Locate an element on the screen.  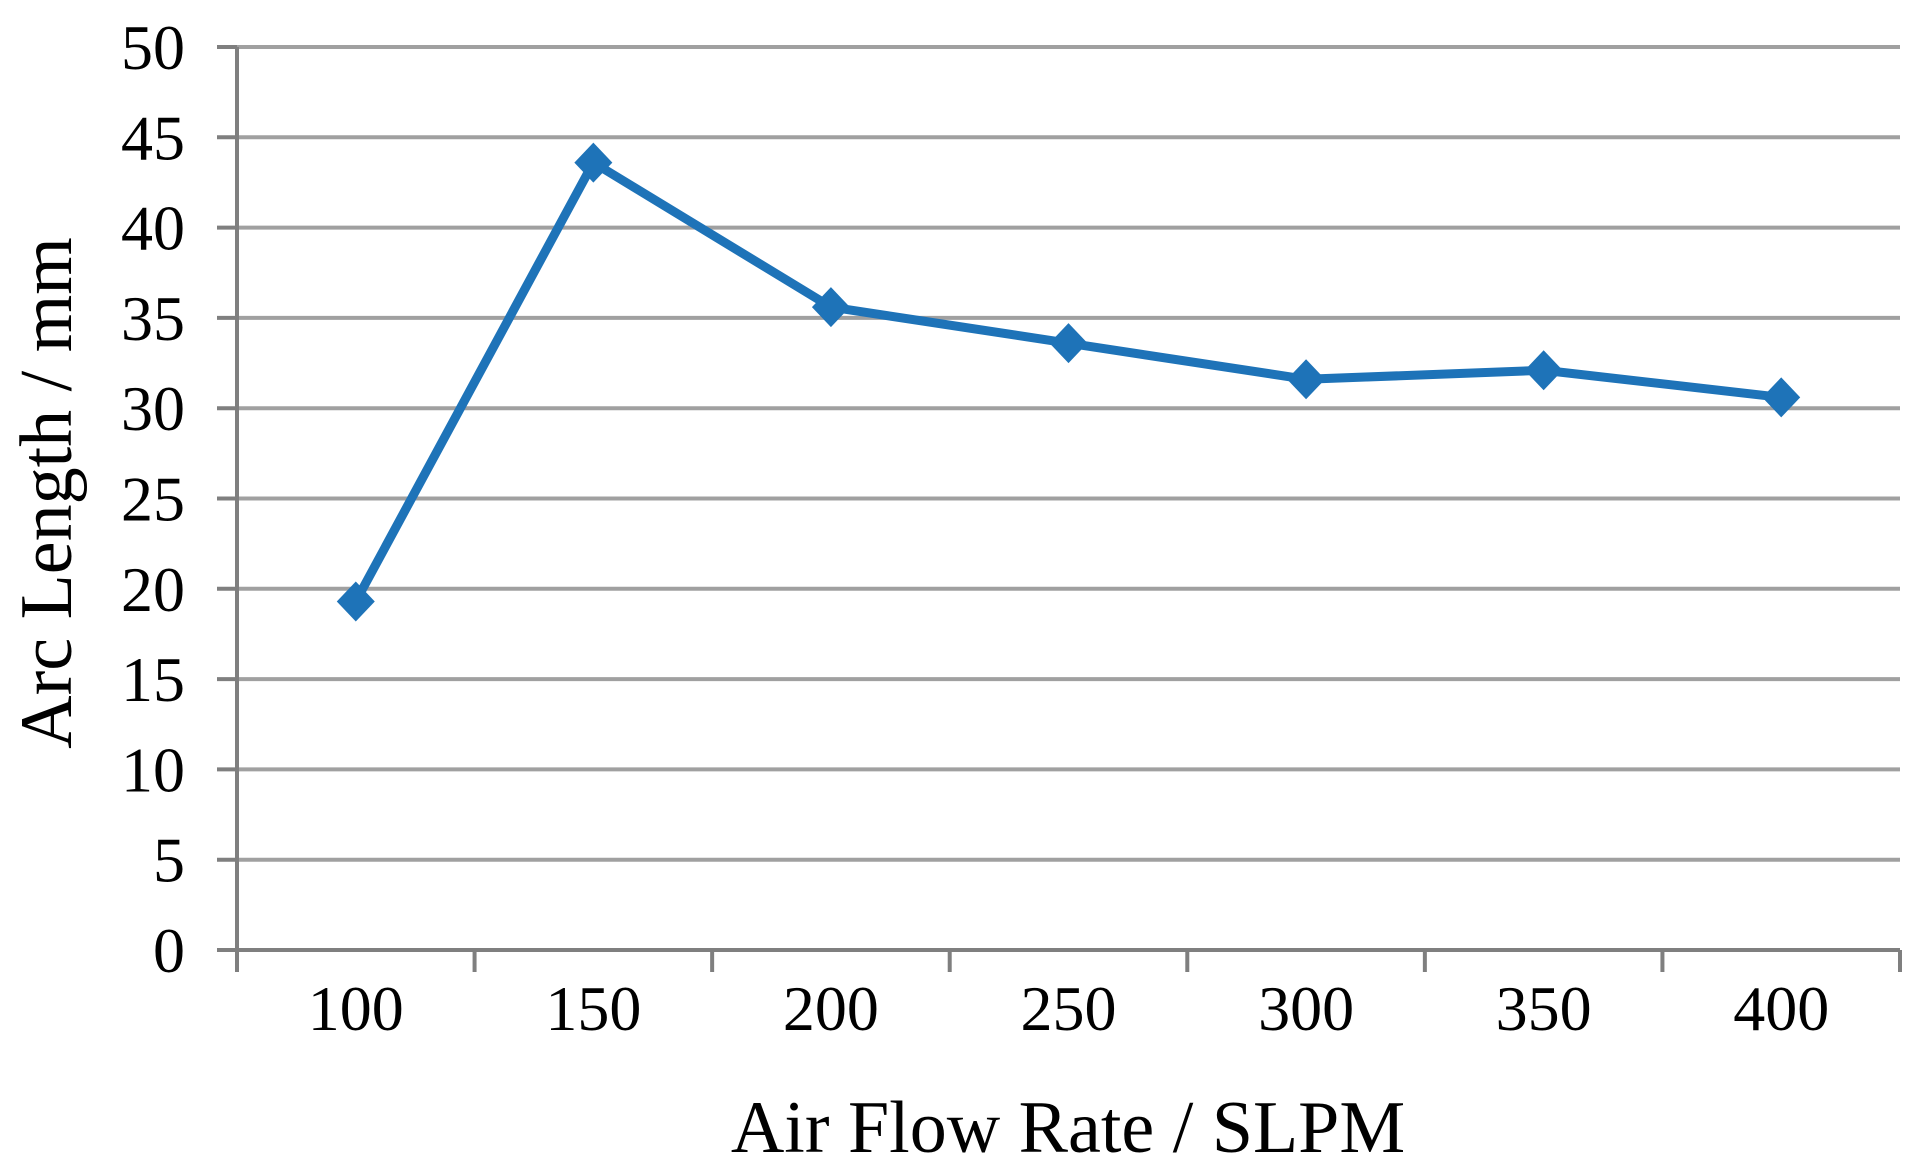
y-tick-label: 10 is located at coordinates (153, 769).